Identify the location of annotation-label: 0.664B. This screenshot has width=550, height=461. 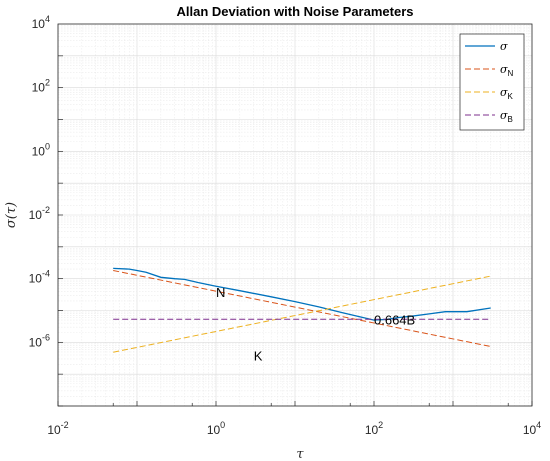
(394, 319).